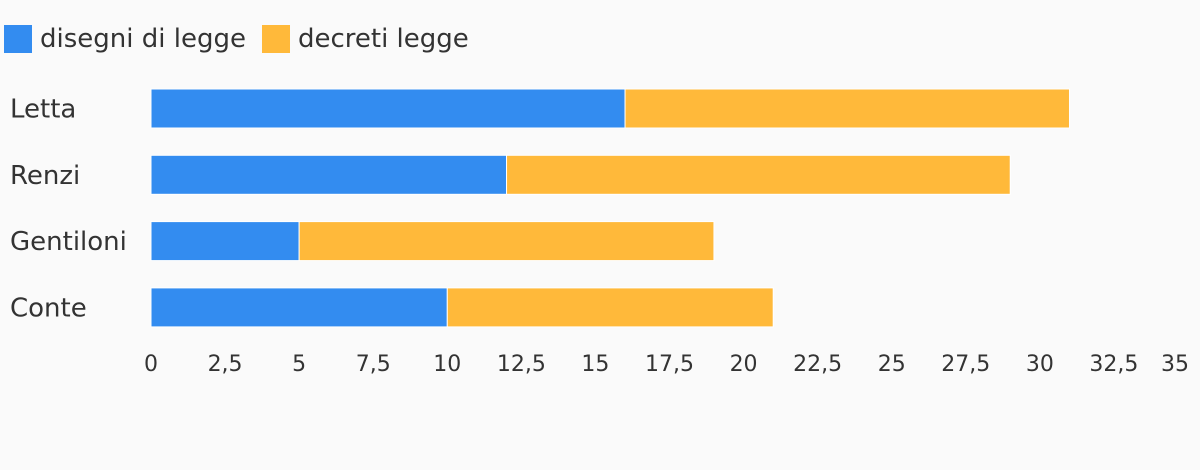 This screenshot has width=1200, height=470. Describe the element at coordinates (1175, 364) in the screenshot. I see `x-tick-label: 35` at that location.